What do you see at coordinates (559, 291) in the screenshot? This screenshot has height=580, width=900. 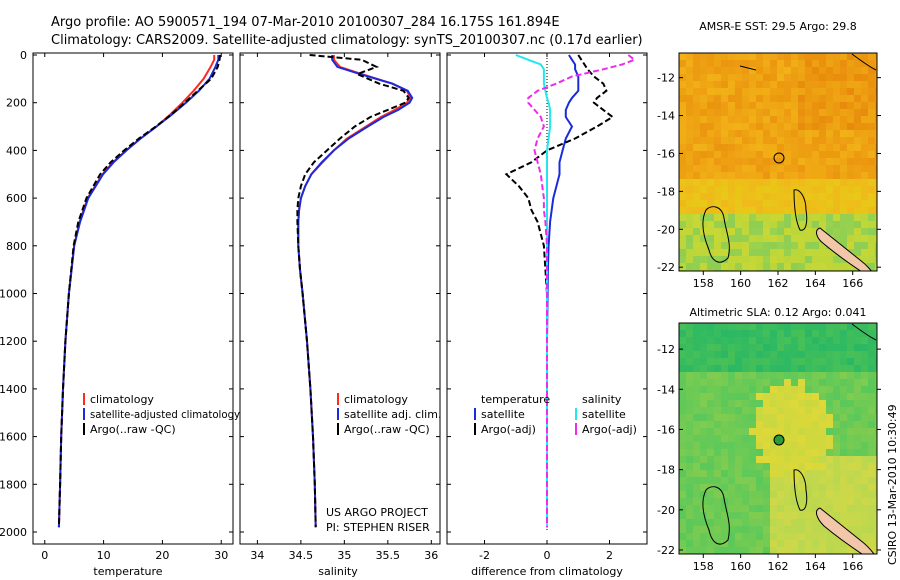 I see `series-line-temperature-argo-adj-` at bounding box center [559, 291].